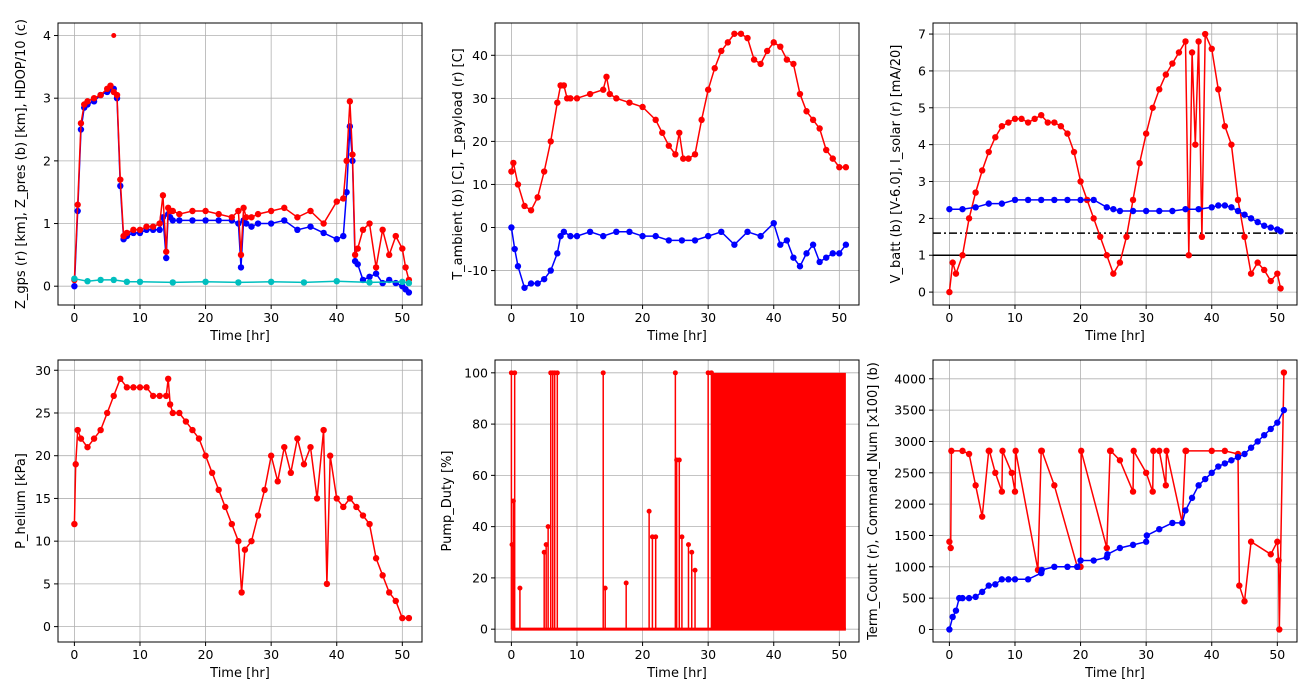  What do you see at coordinates (480, 98) in the screenshot?
I see `y-tick-label: 30` at bounding box center [480, 98].